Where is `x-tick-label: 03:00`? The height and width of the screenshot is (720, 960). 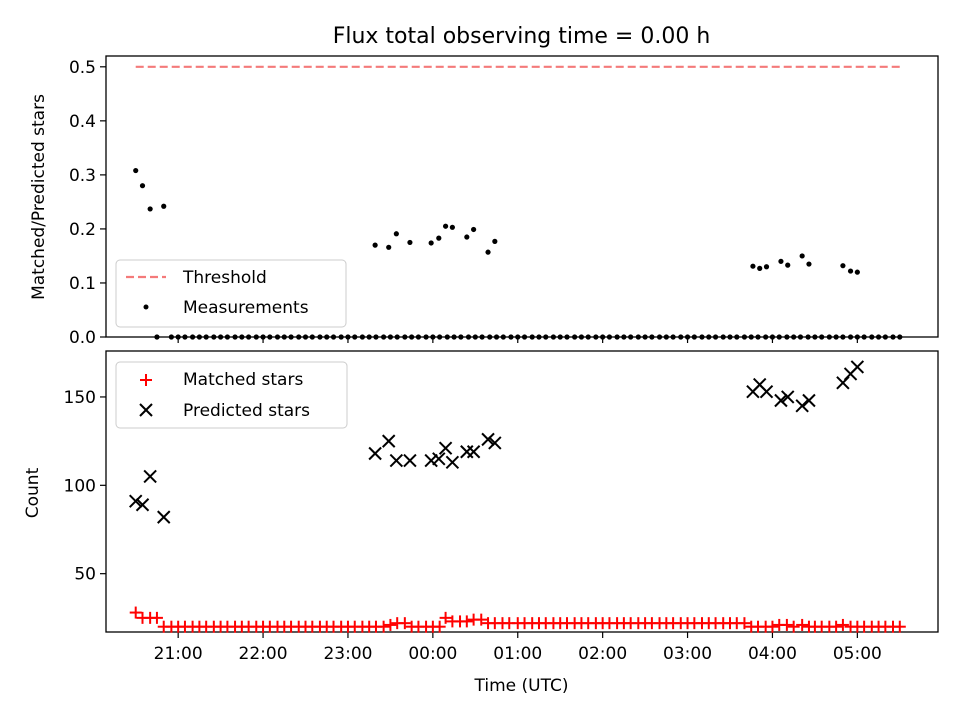 x-tick-label: 03:00 is located at coordinates (687, 654).